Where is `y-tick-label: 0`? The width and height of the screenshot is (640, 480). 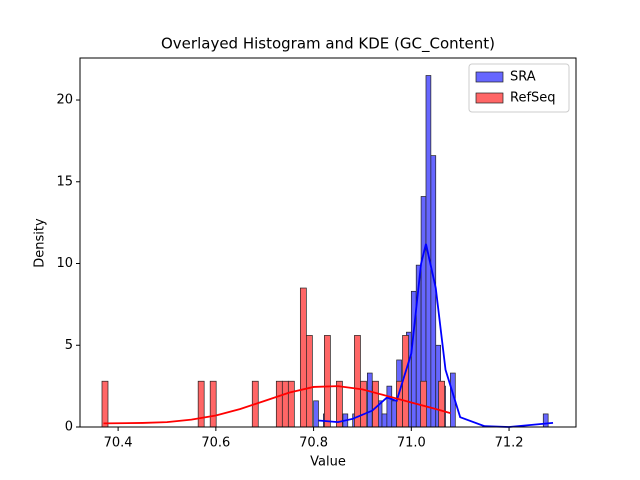
y-tick-label: 0 is located at coordinates (69, 427).